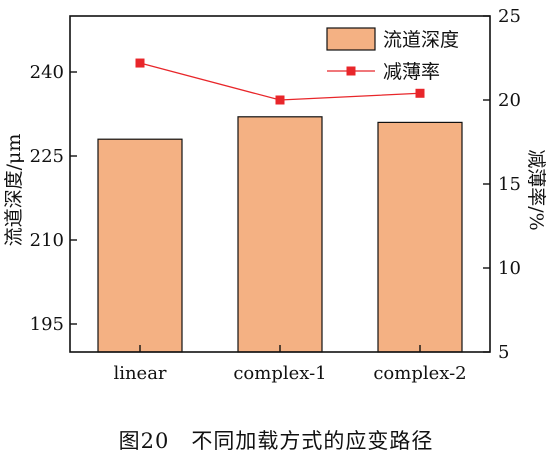  I want to click on y2-tick-label: 5, so click(503, 352).